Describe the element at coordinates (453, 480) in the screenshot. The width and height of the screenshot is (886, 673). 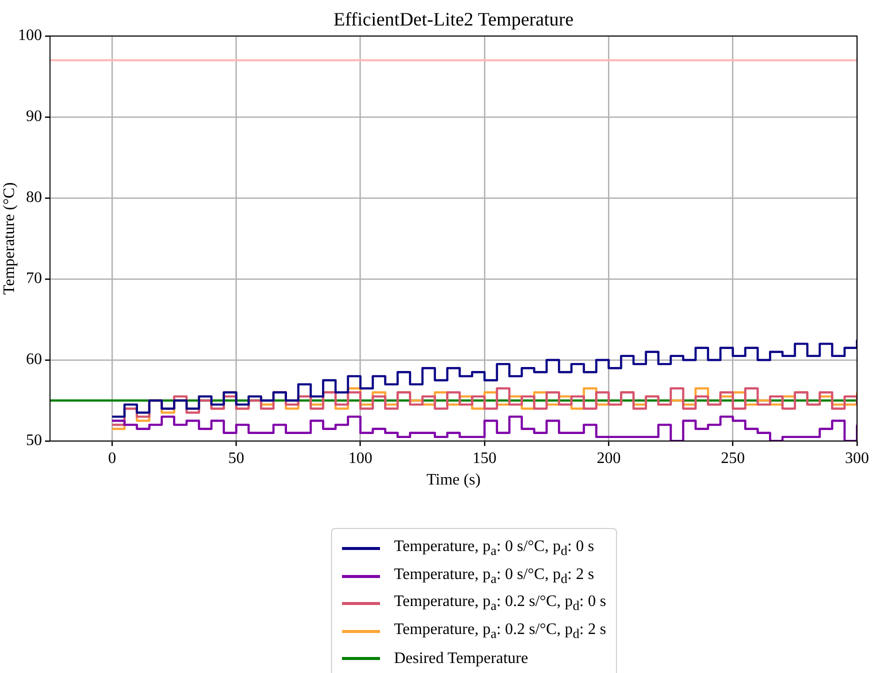
I see `x-axis-title: Time (s)` at that location.